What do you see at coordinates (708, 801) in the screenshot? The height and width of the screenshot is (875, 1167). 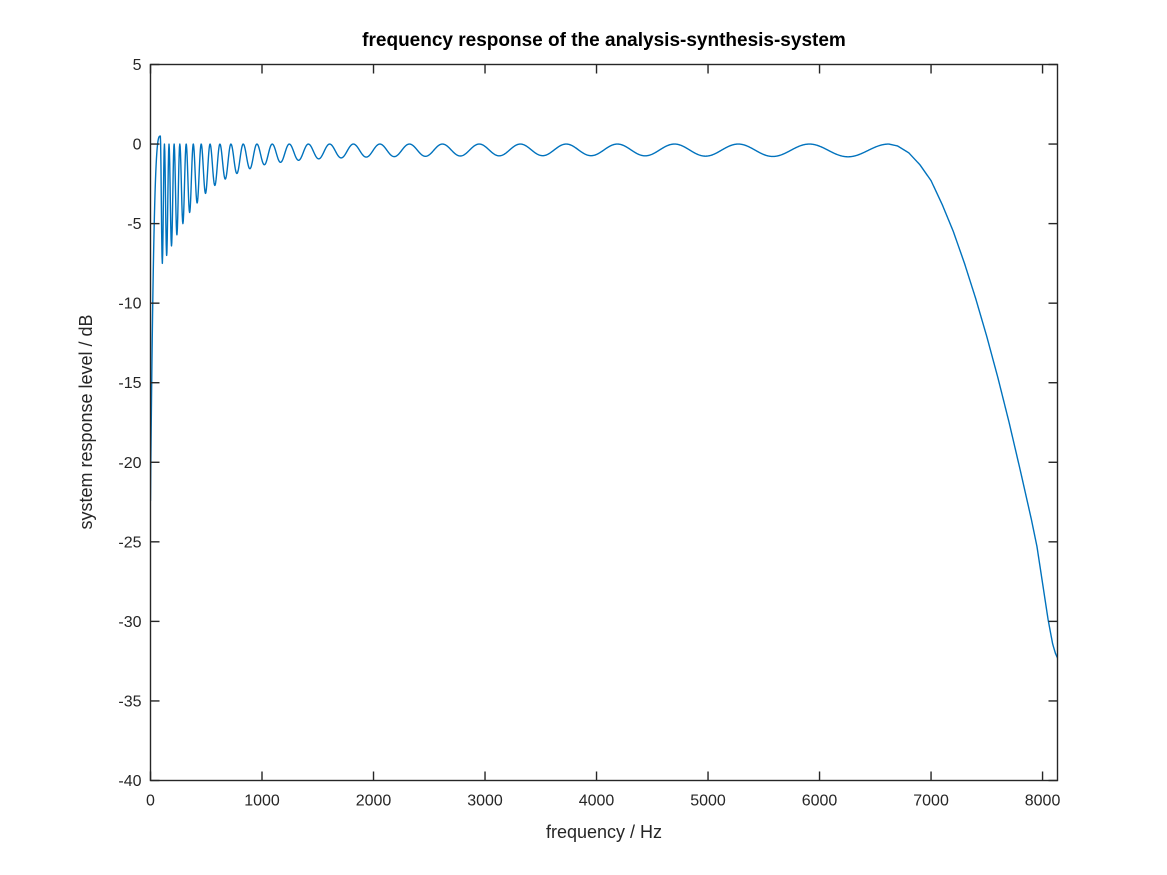 I see `x-tick-label: 5000` at bounding box center [708, 801].